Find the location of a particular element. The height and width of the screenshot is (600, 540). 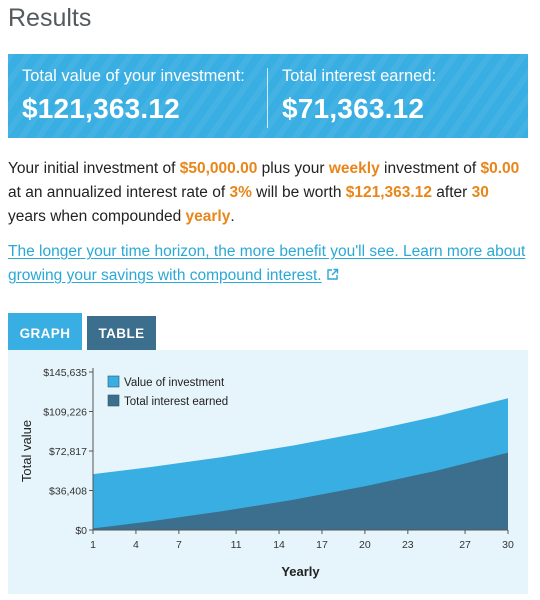

y-tick-label: $145,635 is located at coordinates (65, 373).